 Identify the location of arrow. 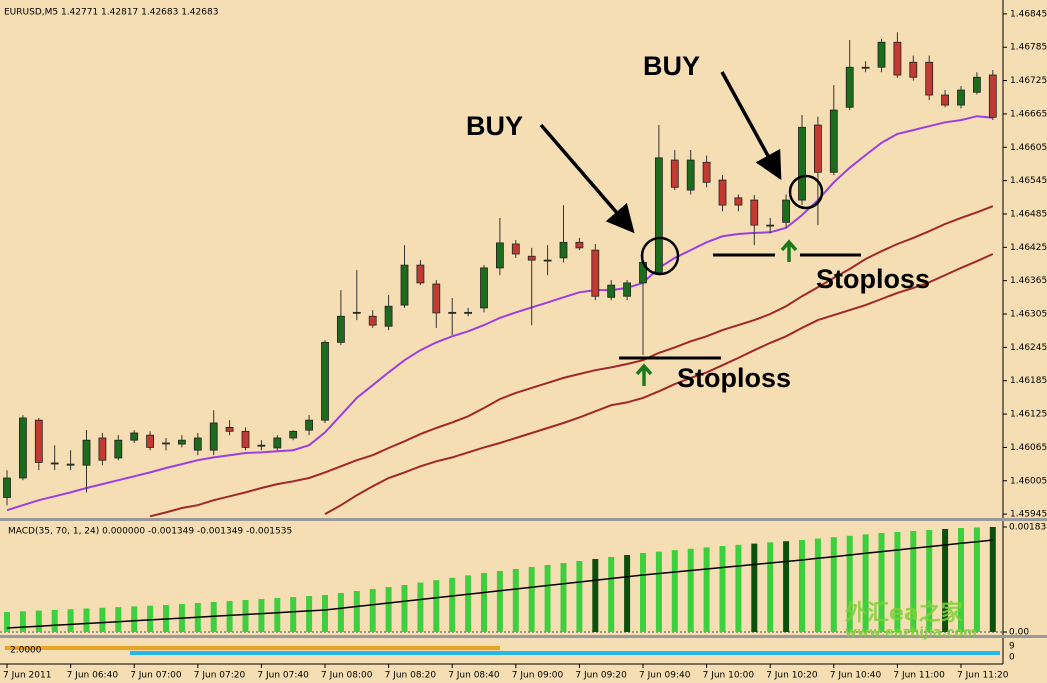
(587, 178).